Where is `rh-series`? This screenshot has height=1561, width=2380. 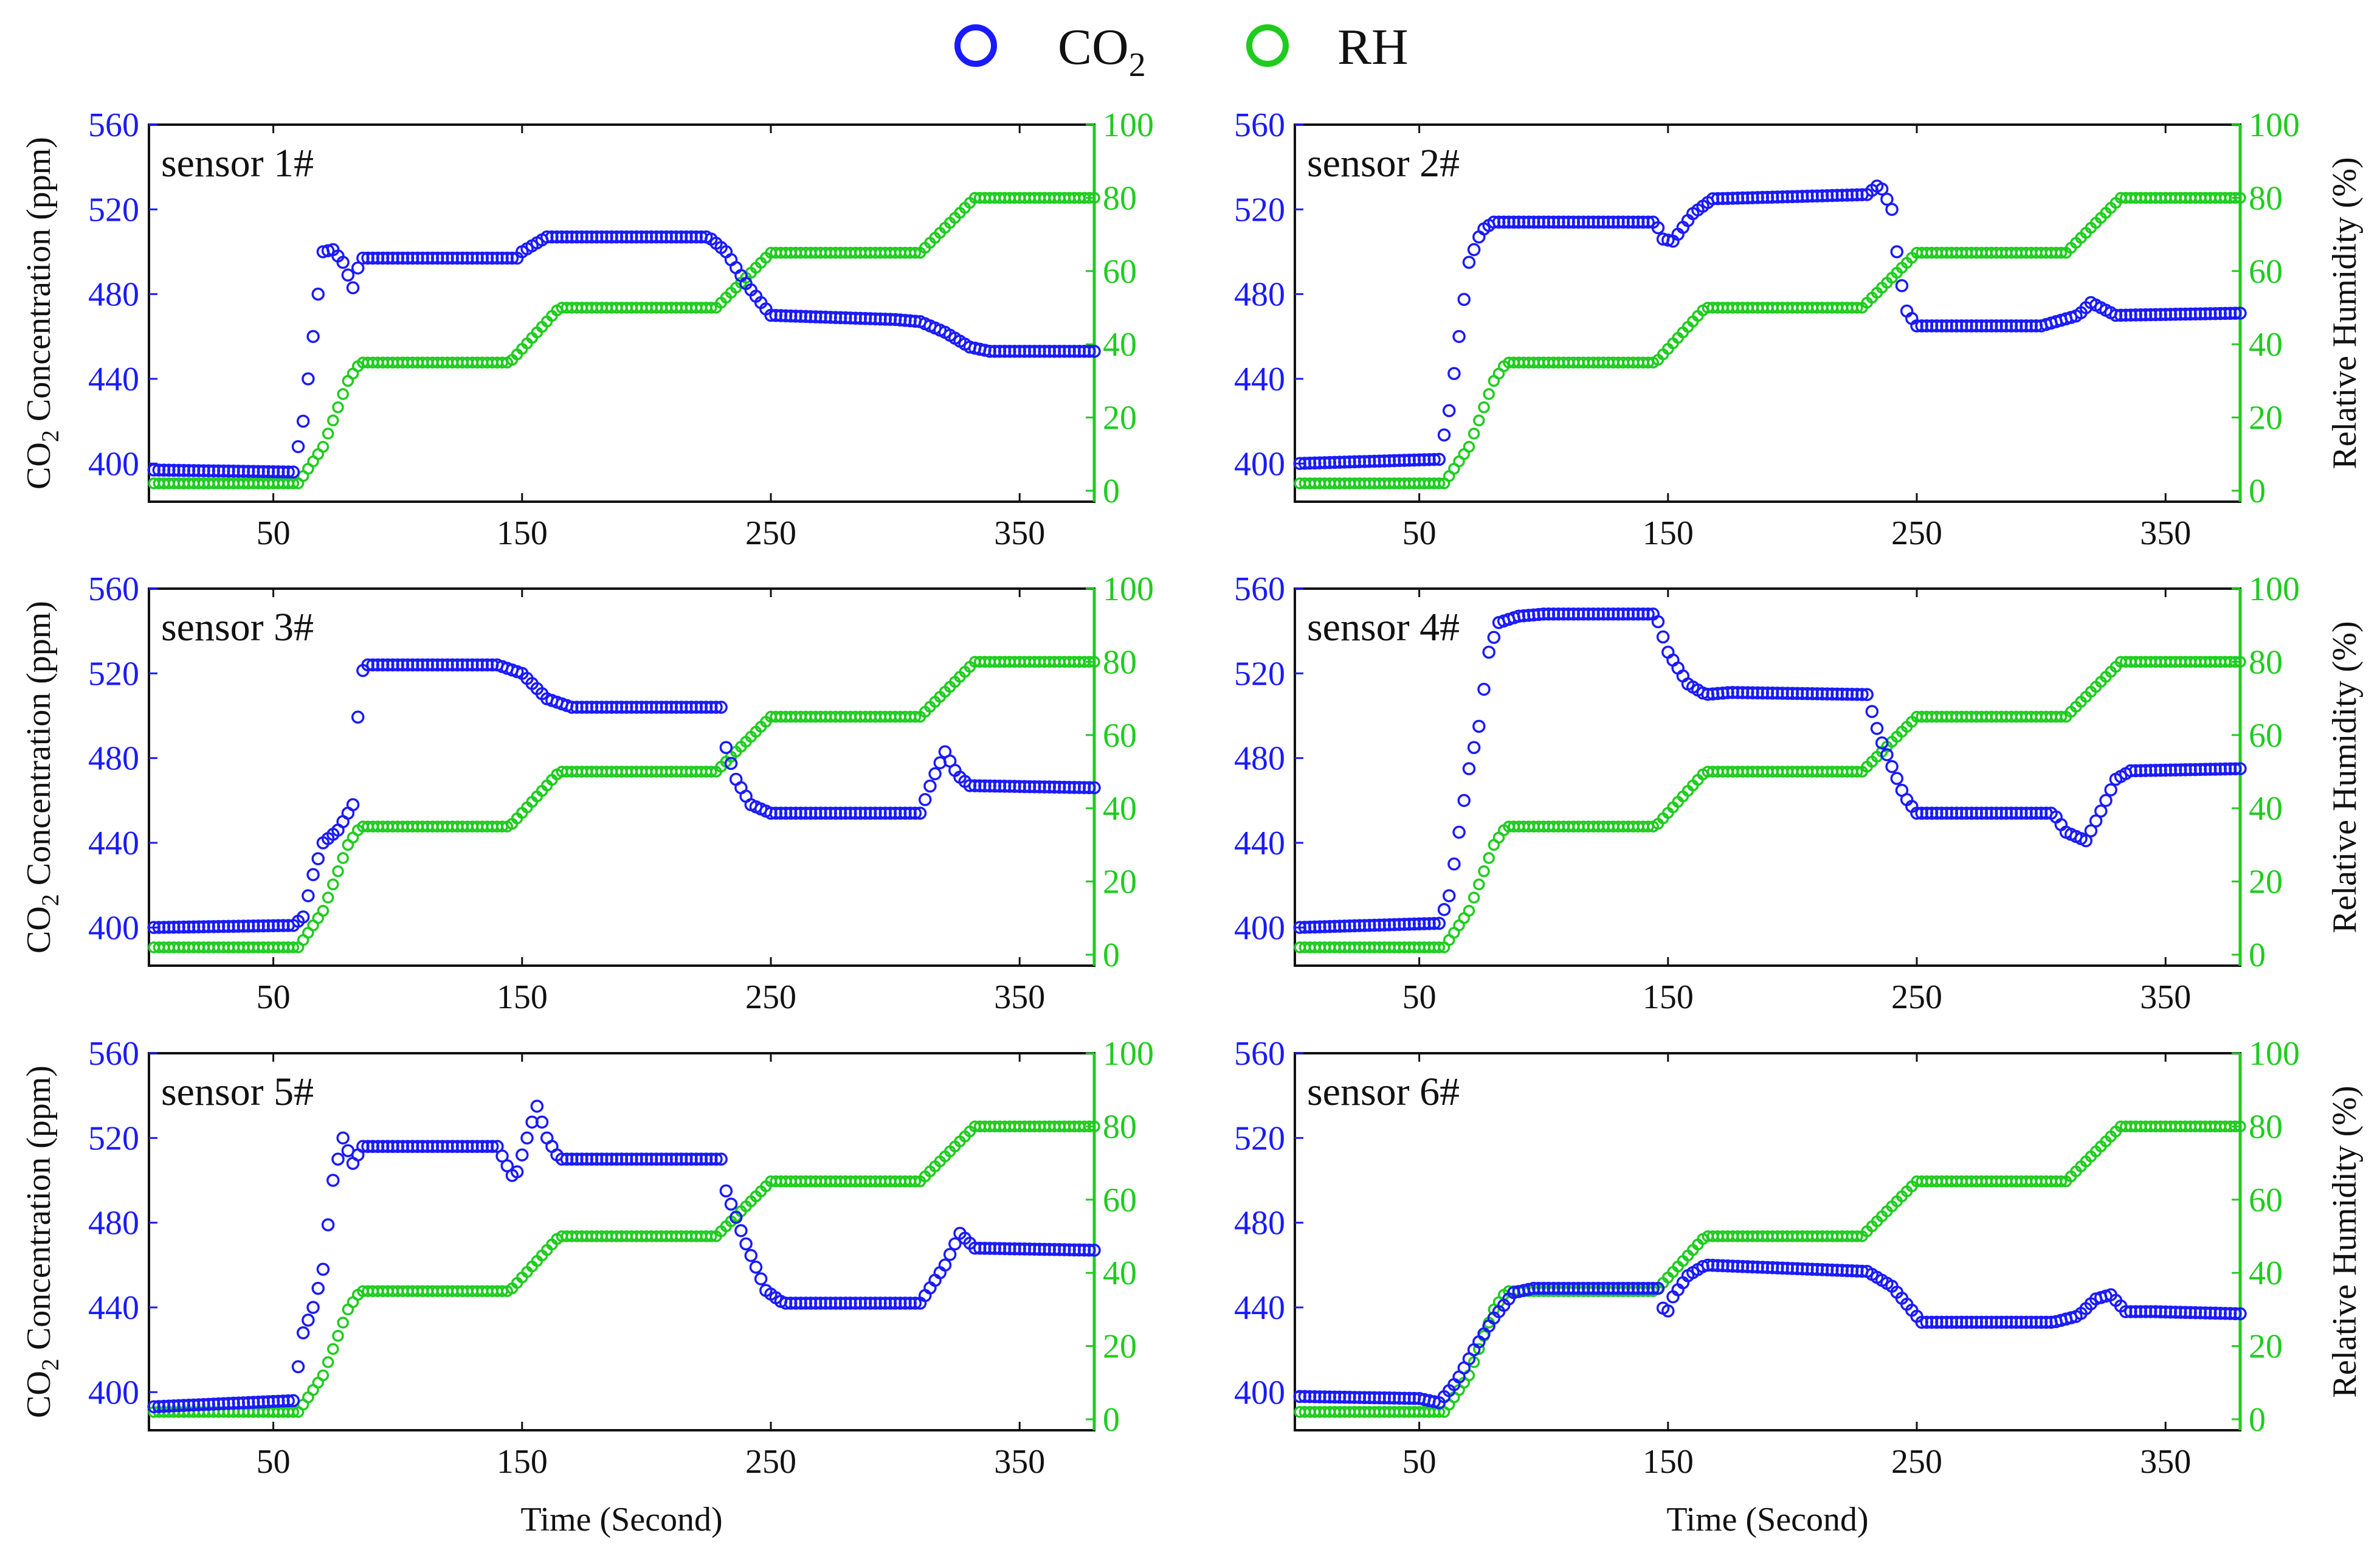
rh-series is located at coordinates (624, 341).